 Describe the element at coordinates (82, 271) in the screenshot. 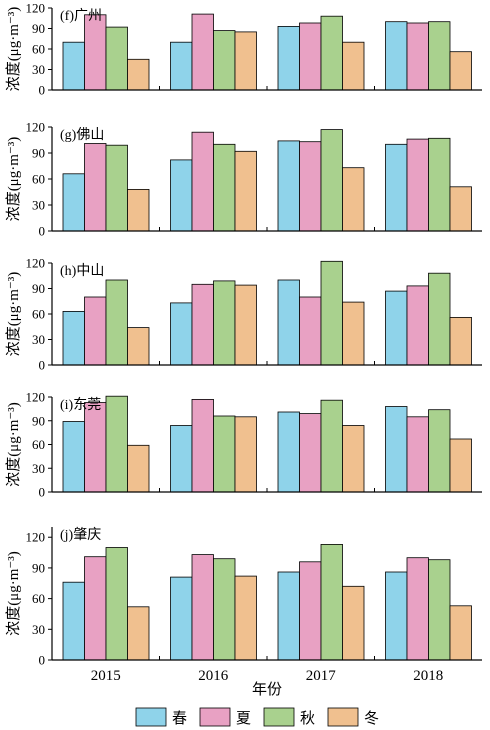

I see `panel-title: (h)中山` at that location.